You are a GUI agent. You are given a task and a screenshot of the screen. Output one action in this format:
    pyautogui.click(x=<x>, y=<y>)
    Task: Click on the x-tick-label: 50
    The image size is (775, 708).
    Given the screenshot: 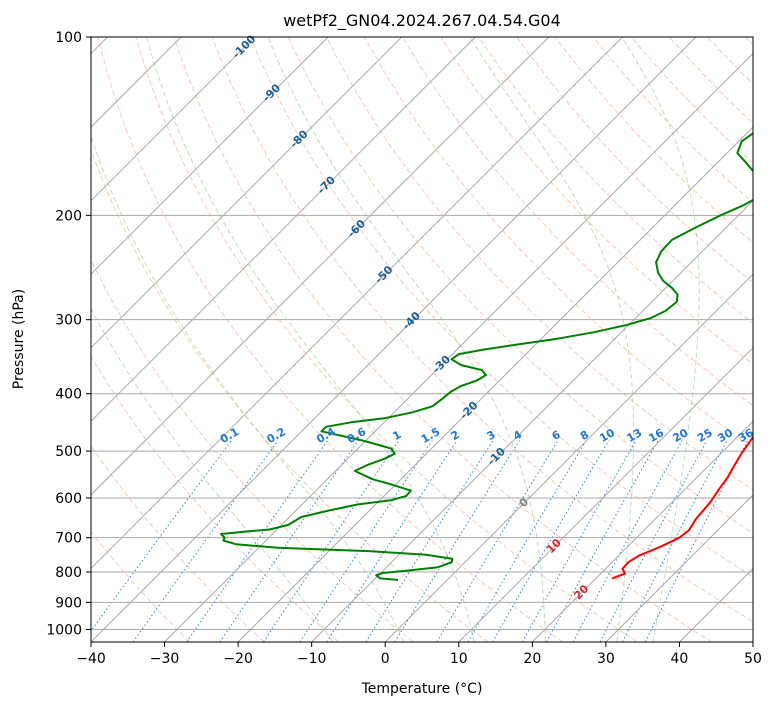 What is the action you would take?
    pyautogui.click(x=753, y=659)
    